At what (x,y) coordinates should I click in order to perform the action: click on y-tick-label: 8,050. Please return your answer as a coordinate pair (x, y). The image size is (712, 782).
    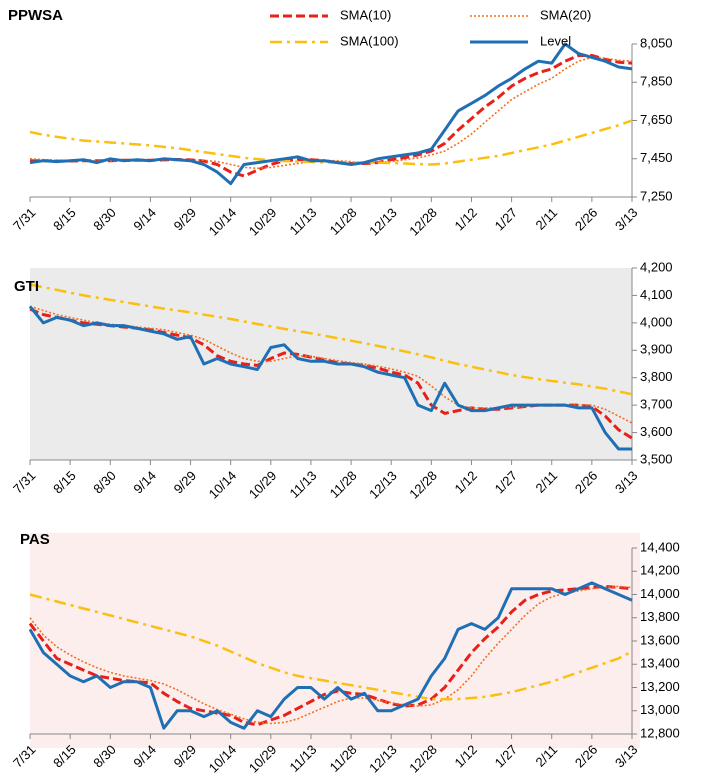
    Looking at the image, I should click on (656, 42).